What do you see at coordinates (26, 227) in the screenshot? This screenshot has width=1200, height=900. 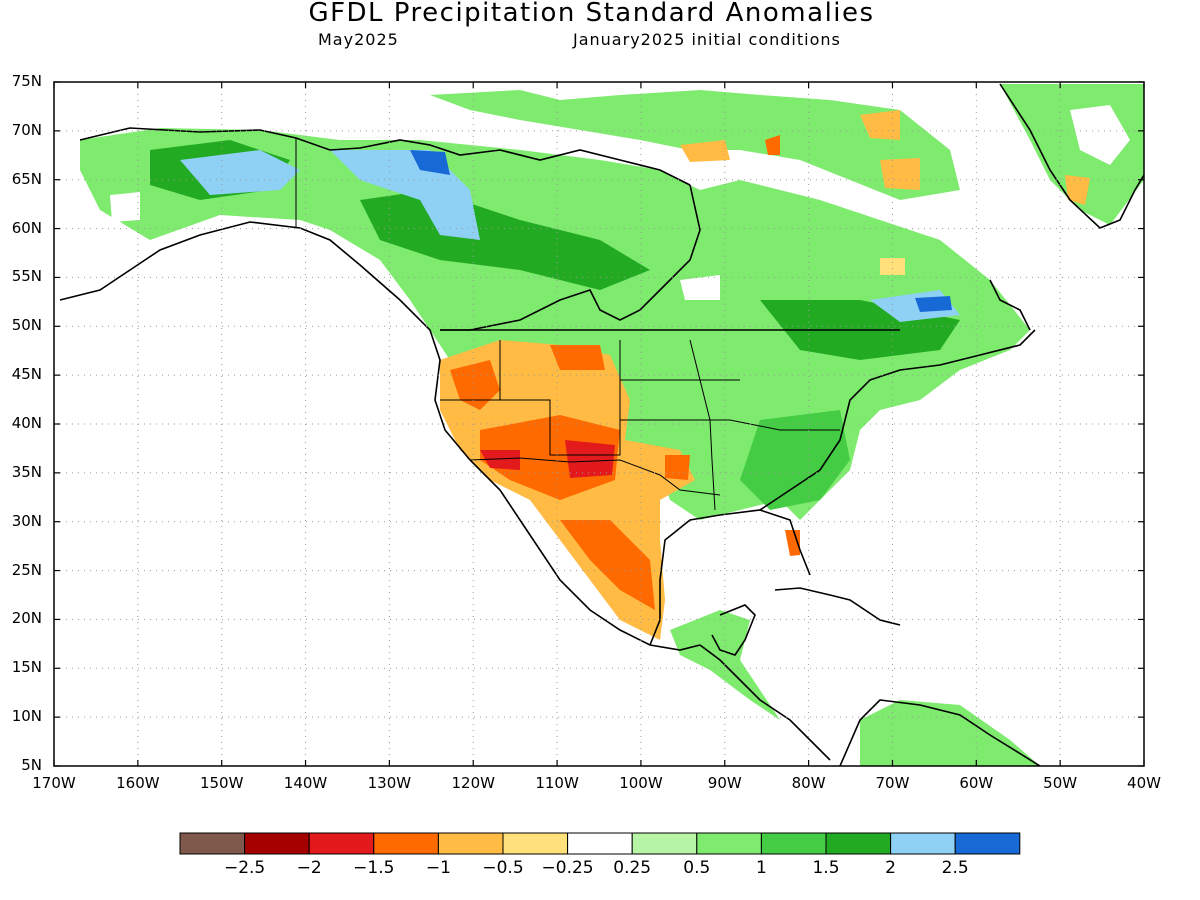 I see `lat-tick-label: 60N` at bounding box center [26, 227].